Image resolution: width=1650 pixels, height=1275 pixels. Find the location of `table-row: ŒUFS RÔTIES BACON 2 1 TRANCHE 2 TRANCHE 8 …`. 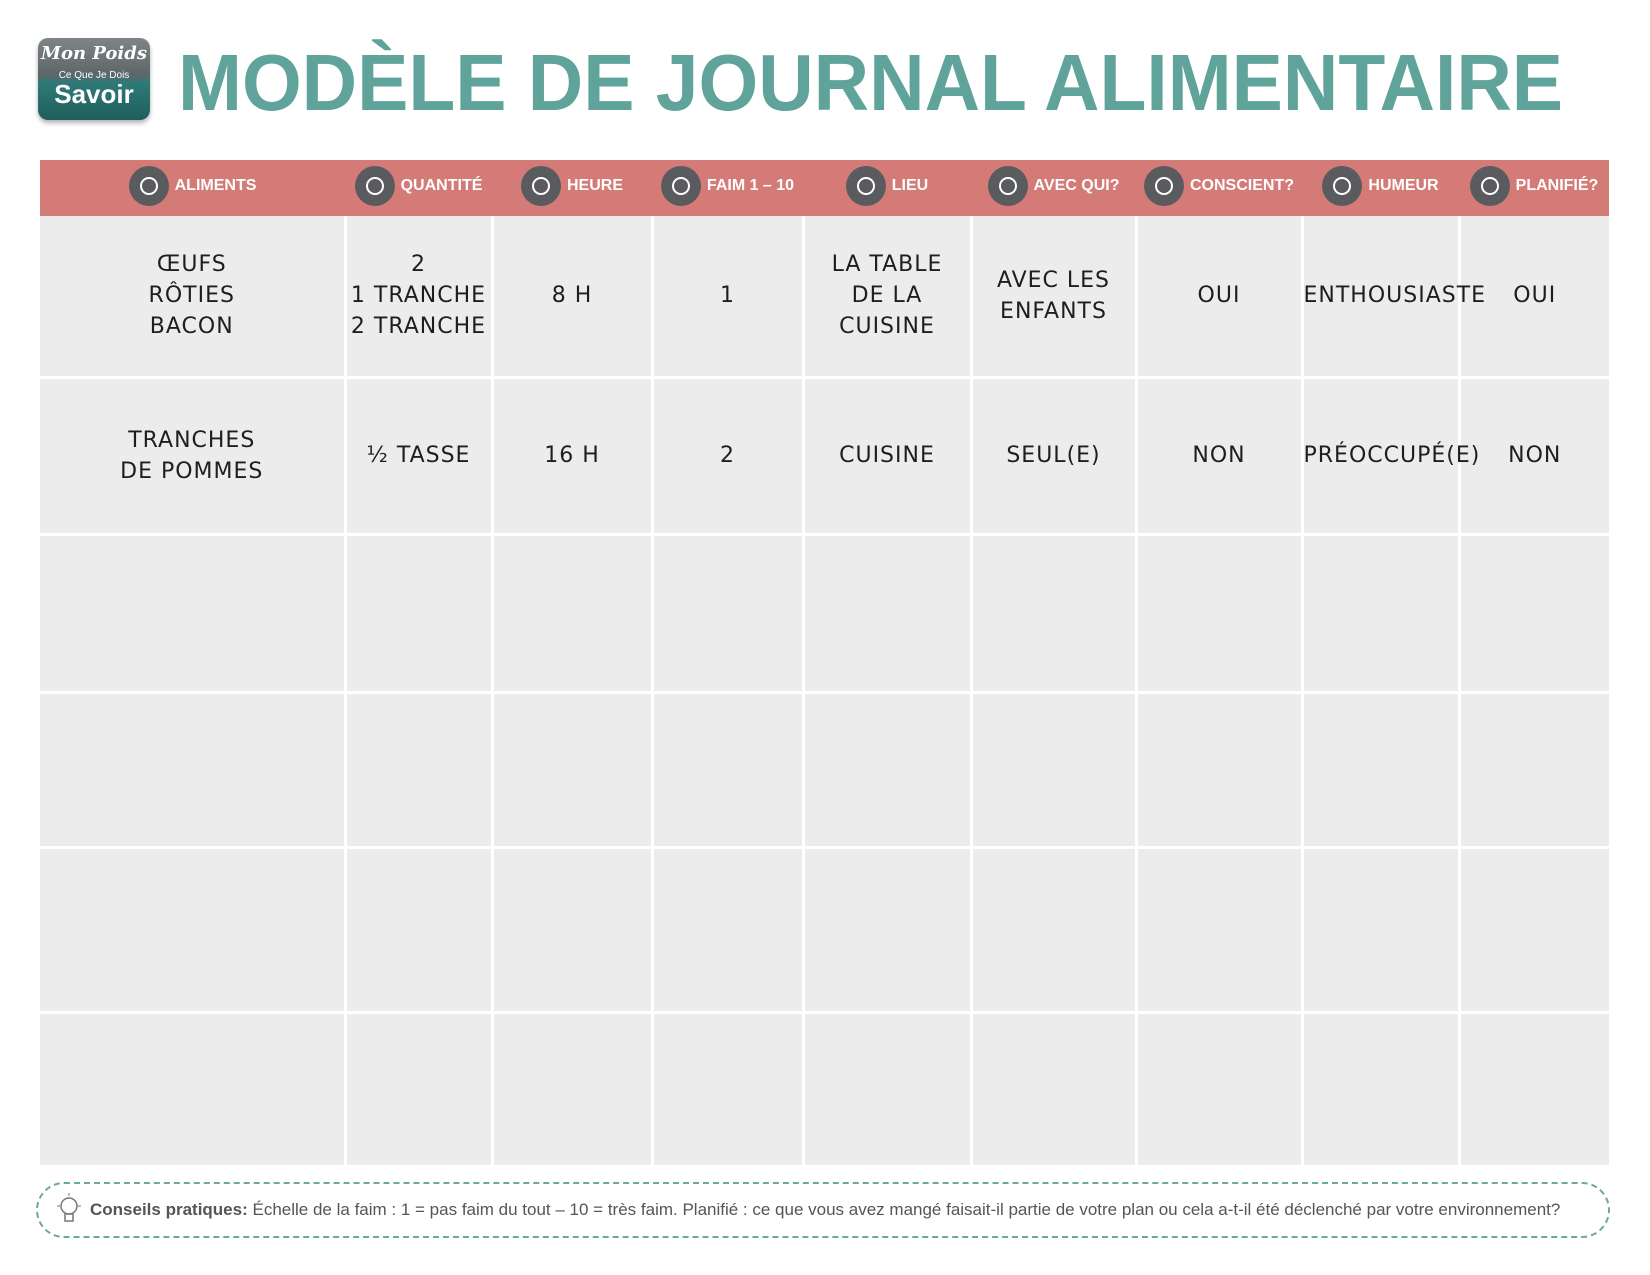

table-row: ŒUFS RÔTIES BACON 2 1 TRANCHE 2 TRANCHE 8 … is located at coordinates (824, 297).